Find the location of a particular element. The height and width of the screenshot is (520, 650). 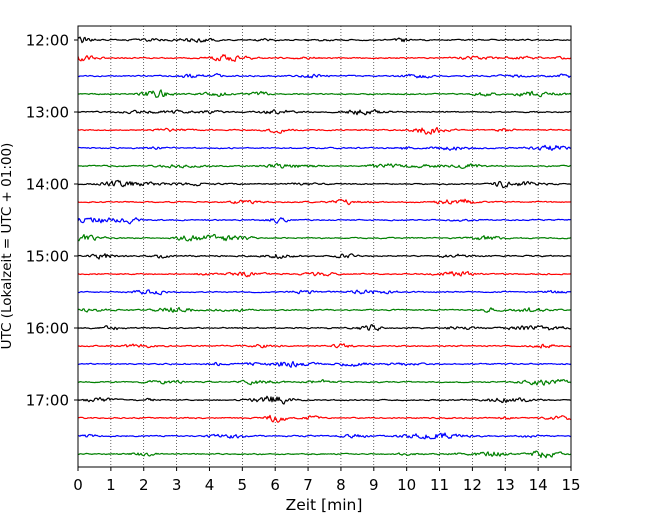

x-tick-label: 1 is located at coordinates (111, 485).